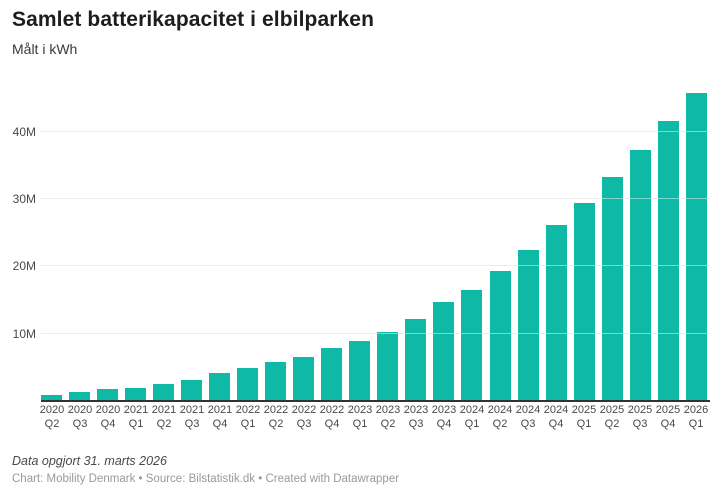 Image resolution: width=720 pixels, height=500 pixels. Describe the element at coordinates (24, 266) in the screenshot. I see `y-tick-label: 20M` at that location.